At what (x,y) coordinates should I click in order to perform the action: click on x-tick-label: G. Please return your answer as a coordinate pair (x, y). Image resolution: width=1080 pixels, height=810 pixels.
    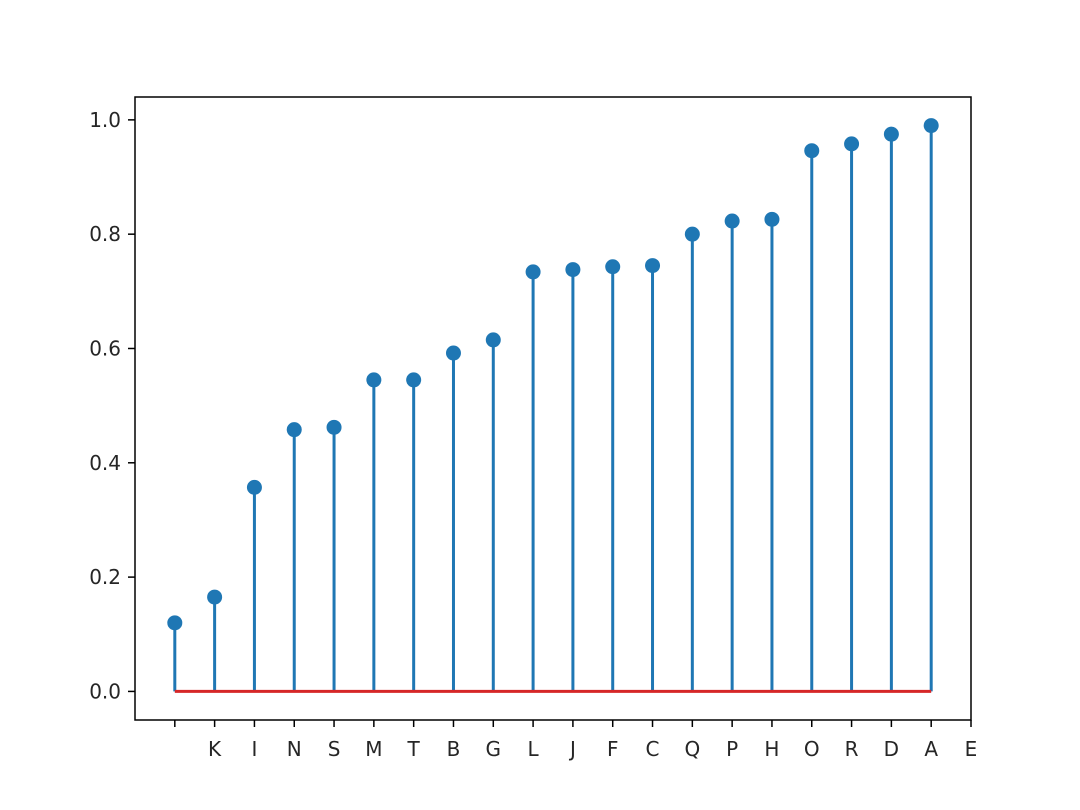
    Looking at the image, I should click on (494, 749).